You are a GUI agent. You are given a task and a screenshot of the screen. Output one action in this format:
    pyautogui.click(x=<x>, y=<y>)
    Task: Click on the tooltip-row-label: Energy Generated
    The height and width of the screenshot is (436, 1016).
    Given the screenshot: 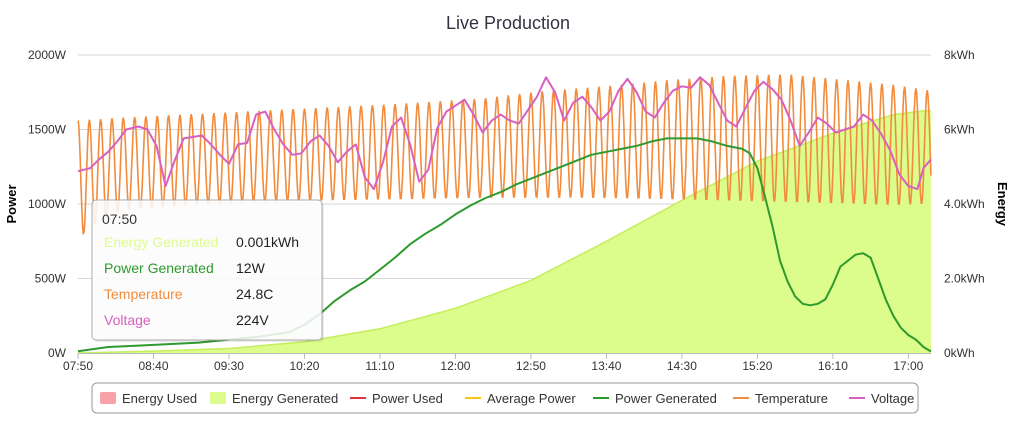 What is the action you would take?
    pyautogui.click(x=161, y=242)
    